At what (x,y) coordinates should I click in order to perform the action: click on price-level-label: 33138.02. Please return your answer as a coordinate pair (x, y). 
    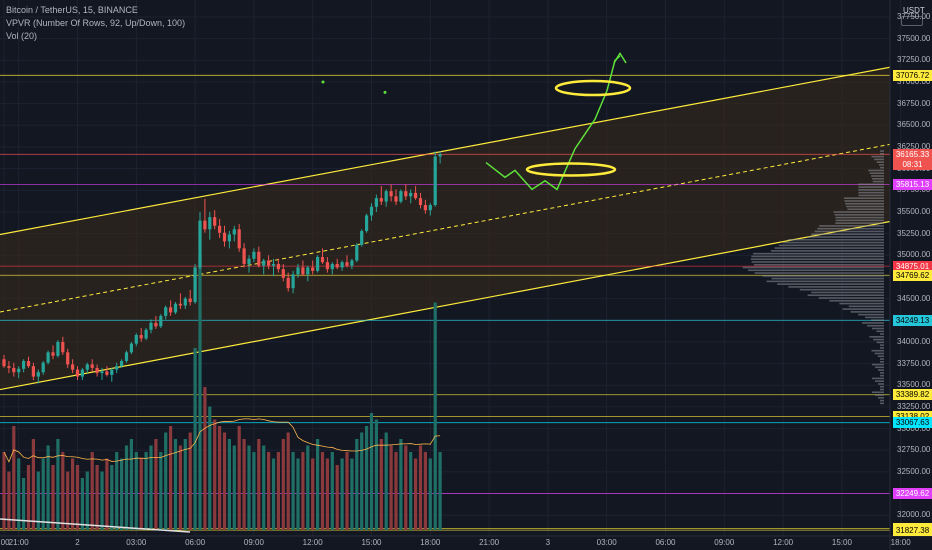
    Looking at the image, I should click on (912, 417).